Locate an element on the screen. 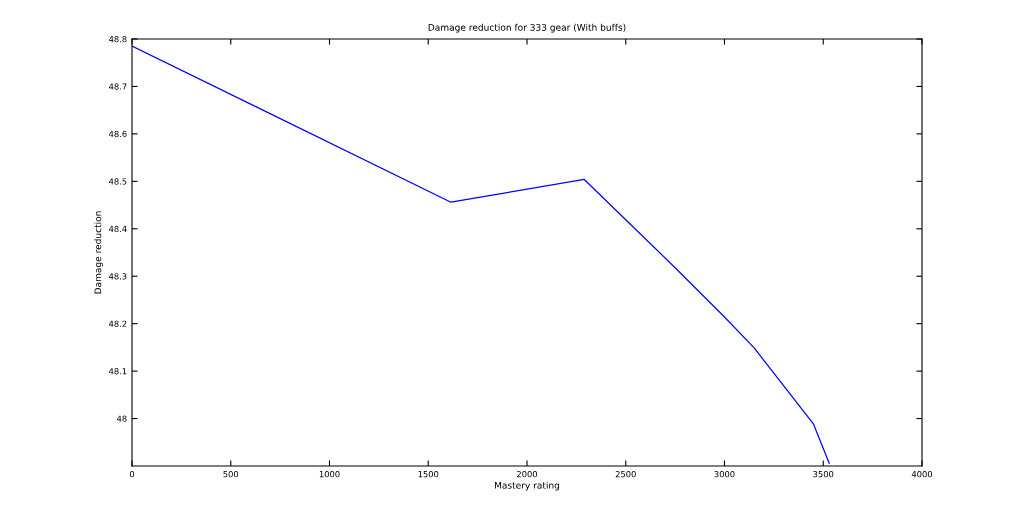  y-tick-label: 48.5 is located at coordinates (117, 181).